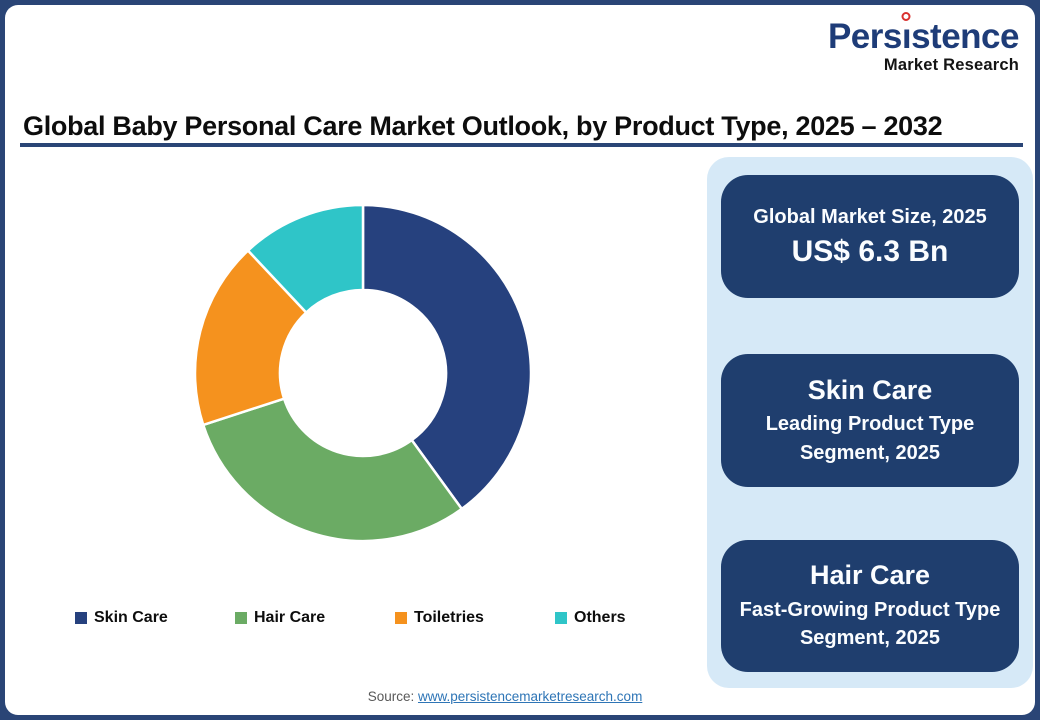 The width and height of the screenshot is (1040, 720). What do you see at coordinates (391, 696) in the screenshot?
I see `source-label: Source:` at bounding box center [391, 696].